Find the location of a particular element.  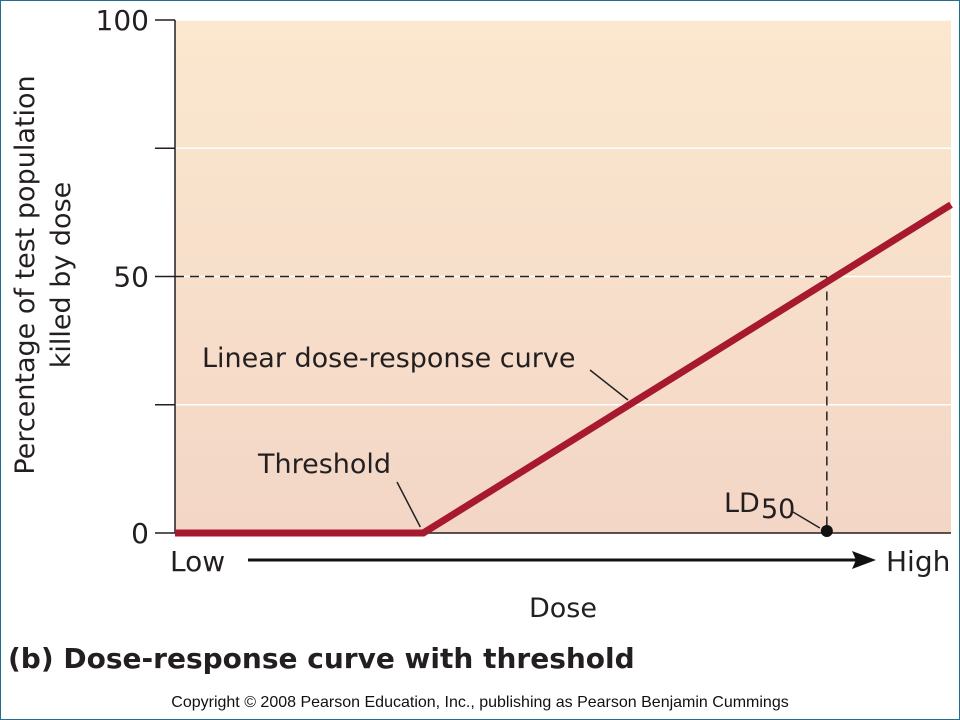

y-tick-label: 0 is located at coordinates (140, 533).